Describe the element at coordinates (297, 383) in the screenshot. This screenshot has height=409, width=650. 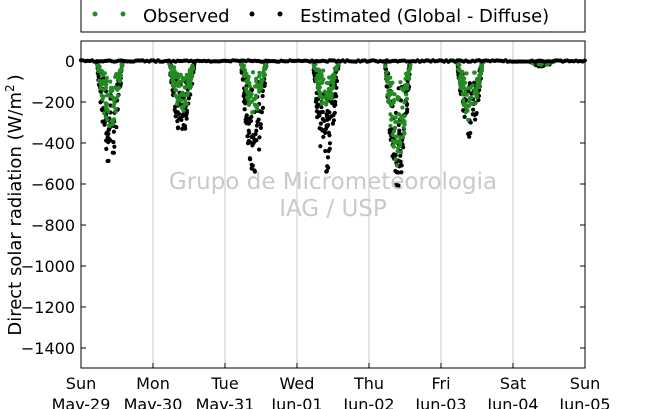
I see `x-tick-label-day: Wed` at that location.